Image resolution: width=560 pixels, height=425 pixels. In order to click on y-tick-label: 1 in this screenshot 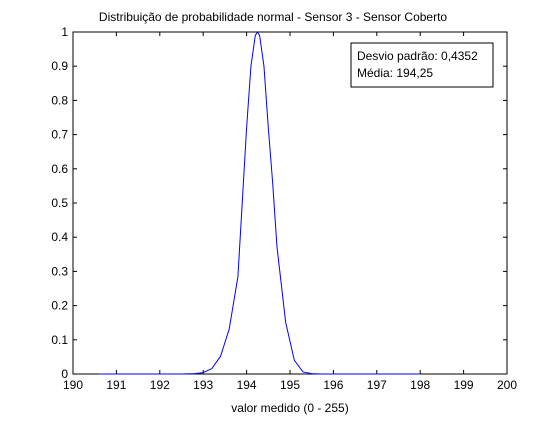, I will do `click(64, 32)`.